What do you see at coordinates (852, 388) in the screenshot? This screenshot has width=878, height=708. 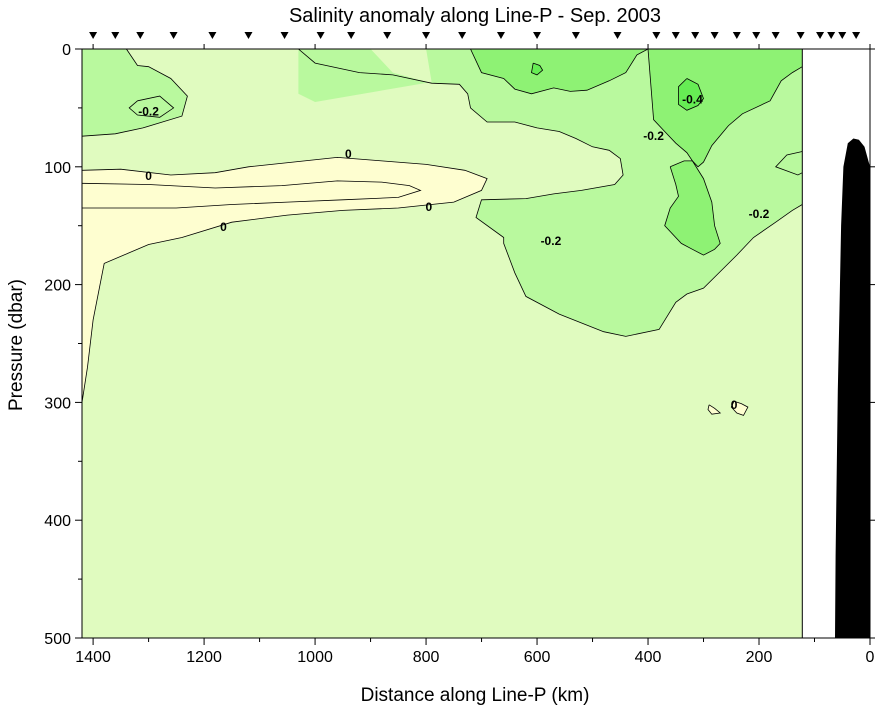 I see `bathymetry-shape` at bounding box center [852, 388].